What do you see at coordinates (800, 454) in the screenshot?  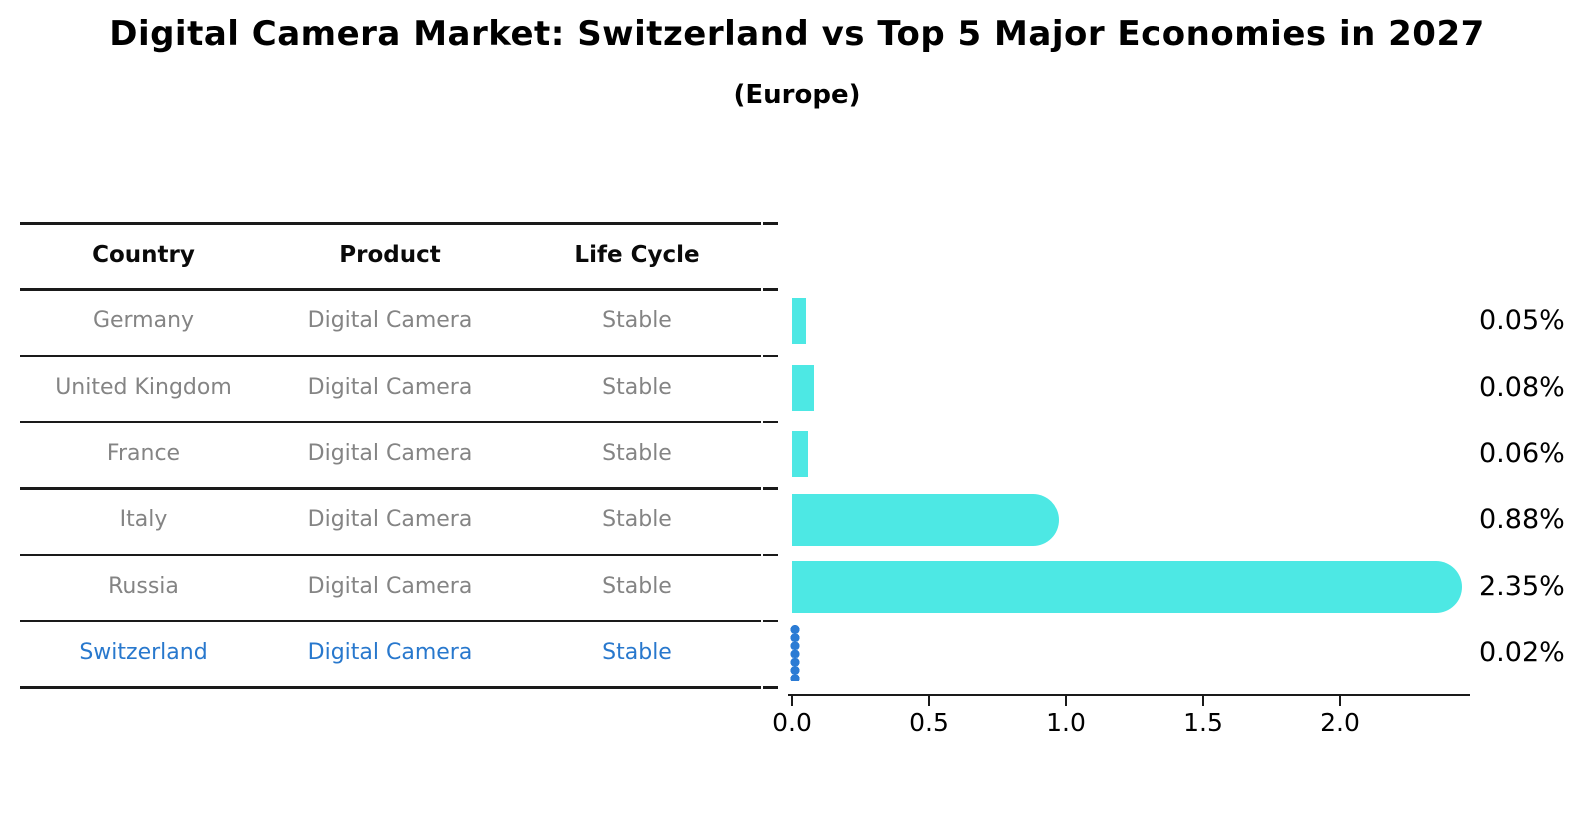 I see `bar-france` at bounding box center [800, 454].